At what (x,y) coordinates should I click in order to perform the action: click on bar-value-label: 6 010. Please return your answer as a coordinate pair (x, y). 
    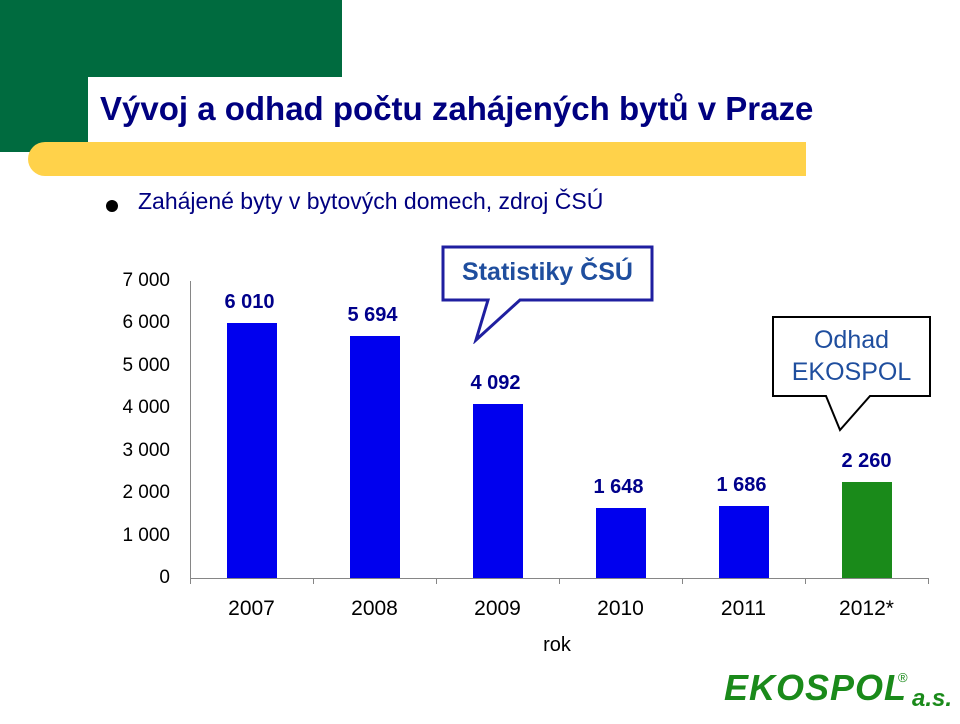
    Looking at the image, I should click on (249, 302).